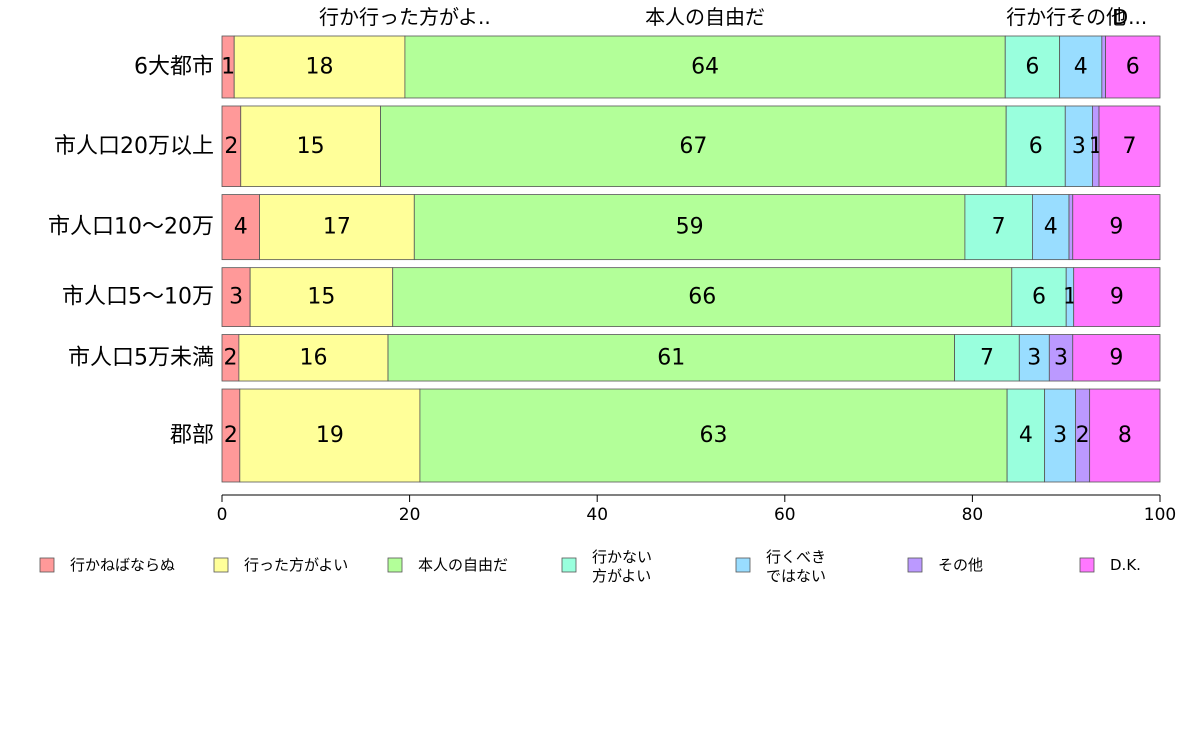  Describe the element at coordinates (138, 297) in the screenshot. I see `category-label: 市人口5〜10万` at that location.